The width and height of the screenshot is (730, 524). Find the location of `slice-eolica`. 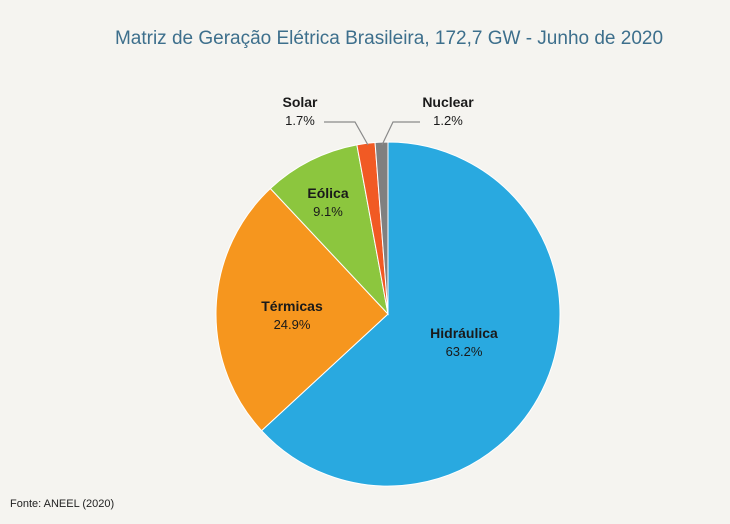

slice-eolica is located at coordinates (329, 230).